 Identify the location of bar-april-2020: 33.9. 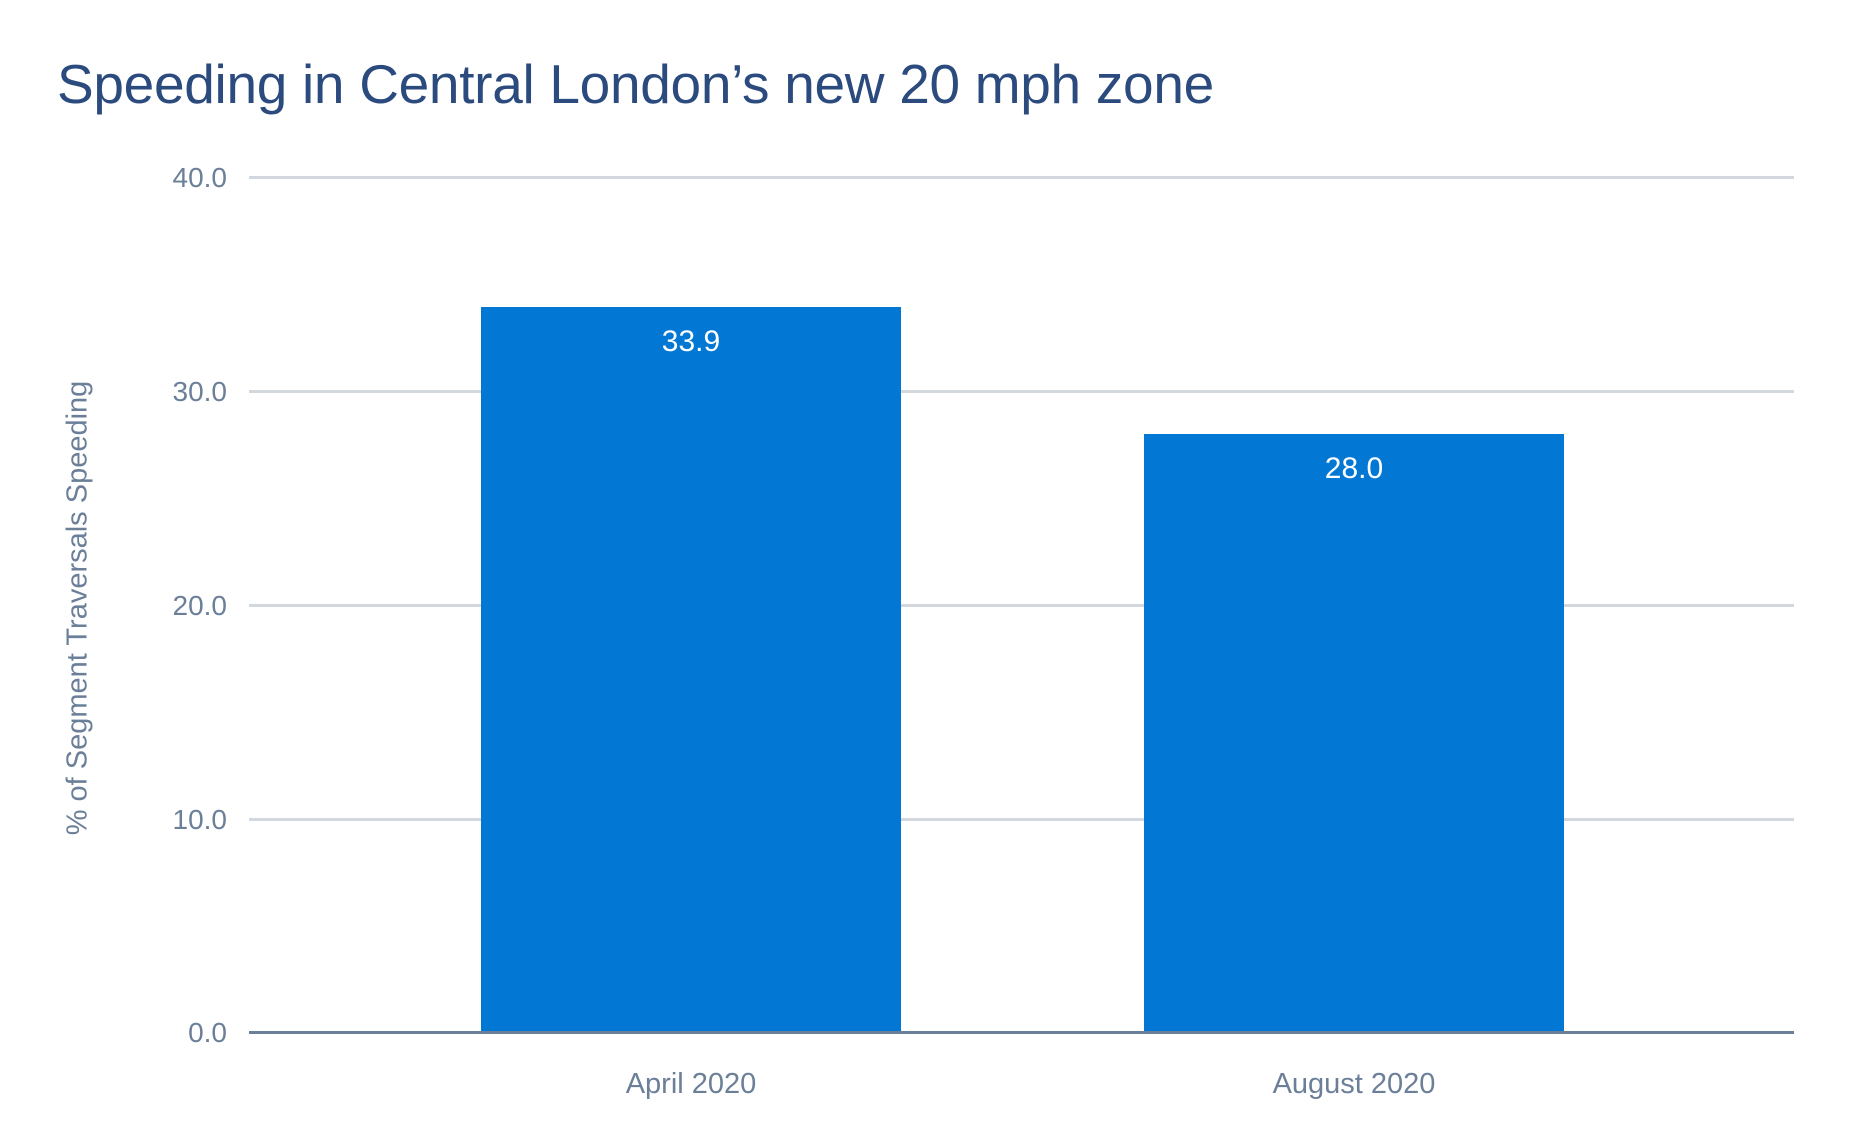
(691, 669).